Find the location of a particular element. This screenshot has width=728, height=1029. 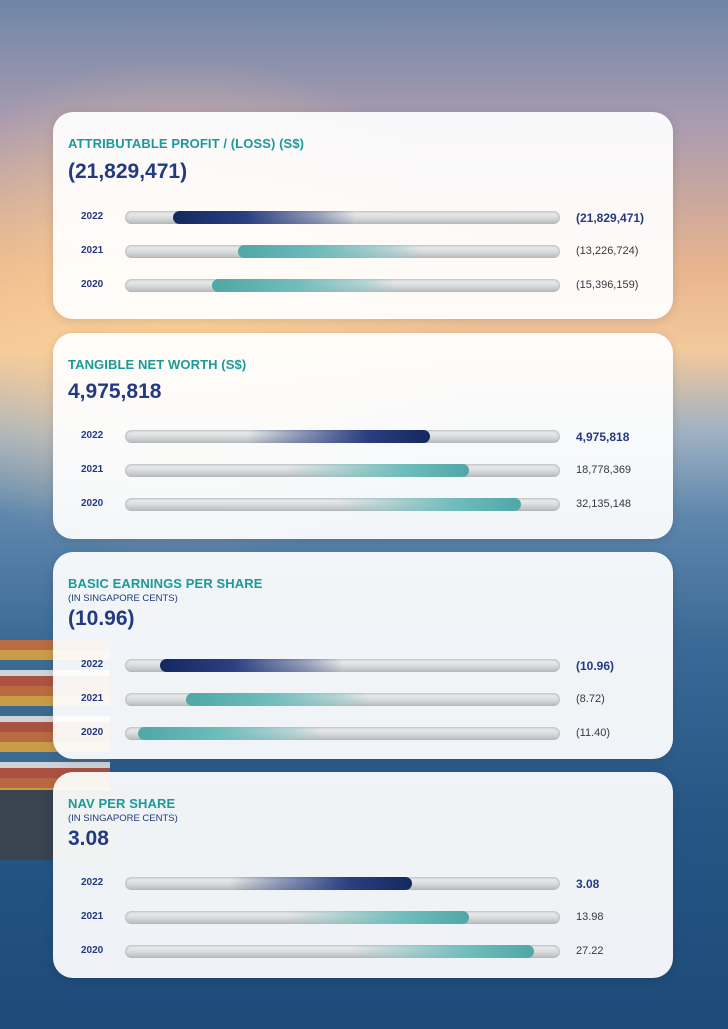

bar-row: 2021 (8.72) is located at coordinates (363, 700).